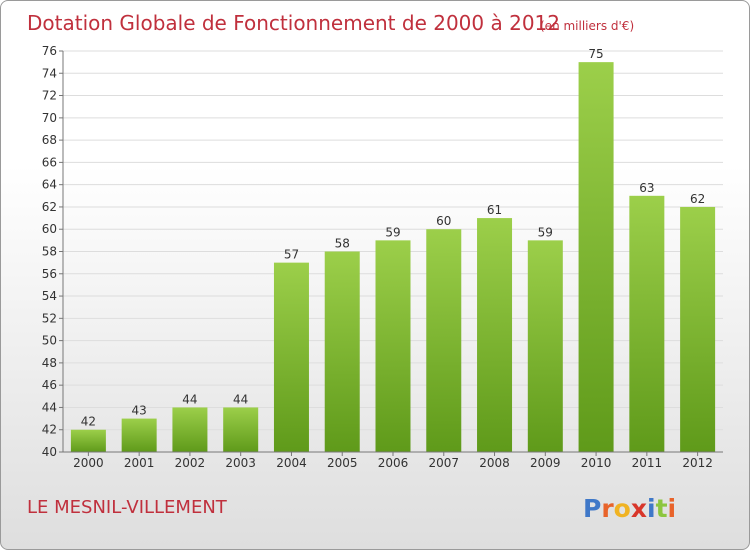 The width and height of the screenshot is (750, 550). What do you see at coordinates (646, 188) in the screenshot?
I see `data-label: 63` at bounding box center [646, 188].